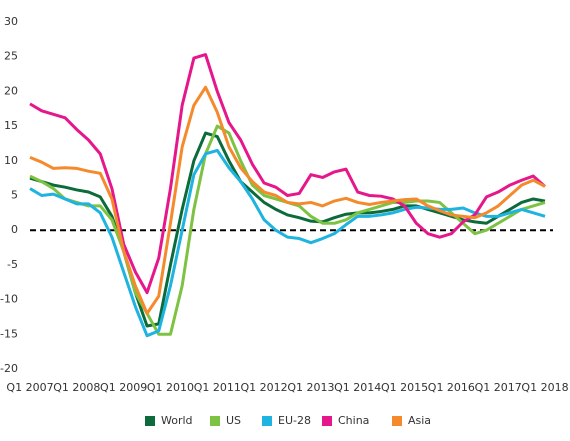  Describe the element at coordinates (11, 160) in the screenshot. I see `y-tick-label: 10` at that location.